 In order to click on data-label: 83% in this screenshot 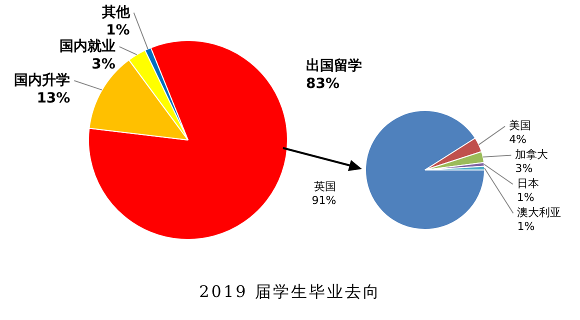, I will do `click(323, 84)`.